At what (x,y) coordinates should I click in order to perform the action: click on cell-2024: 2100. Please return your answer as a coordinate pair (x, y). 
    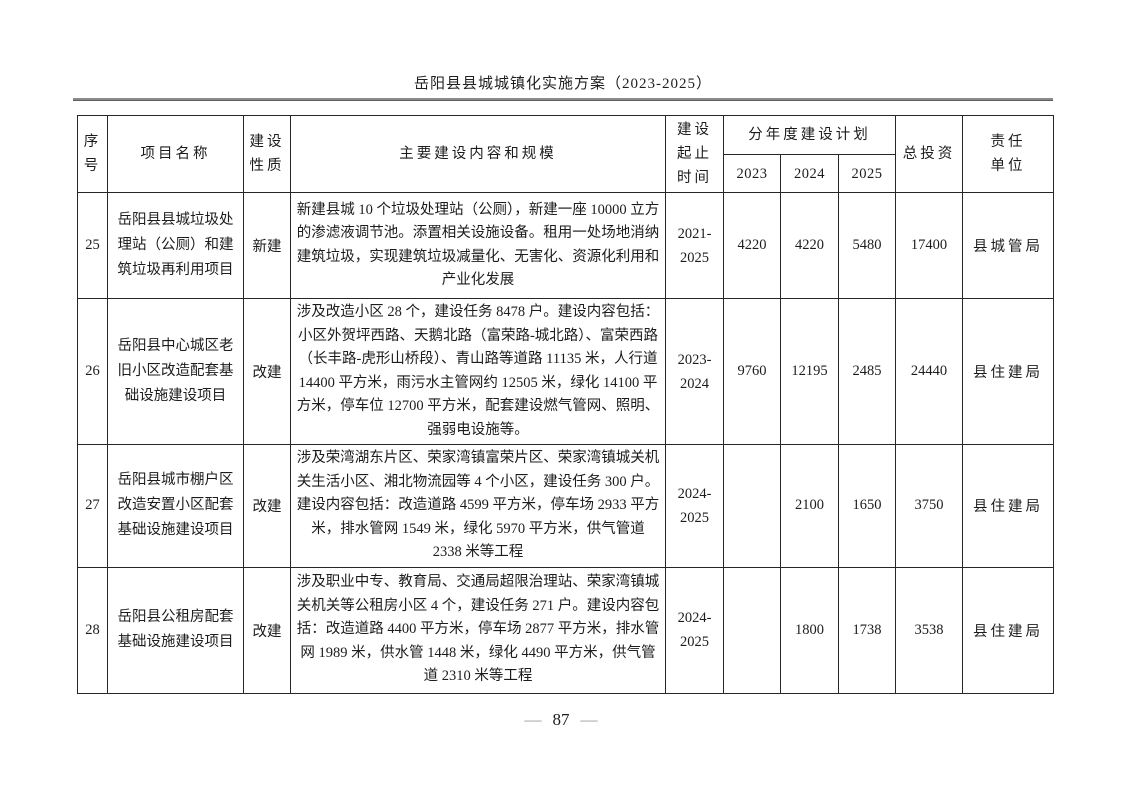
    Looking at the image, I should click on (809, 506).